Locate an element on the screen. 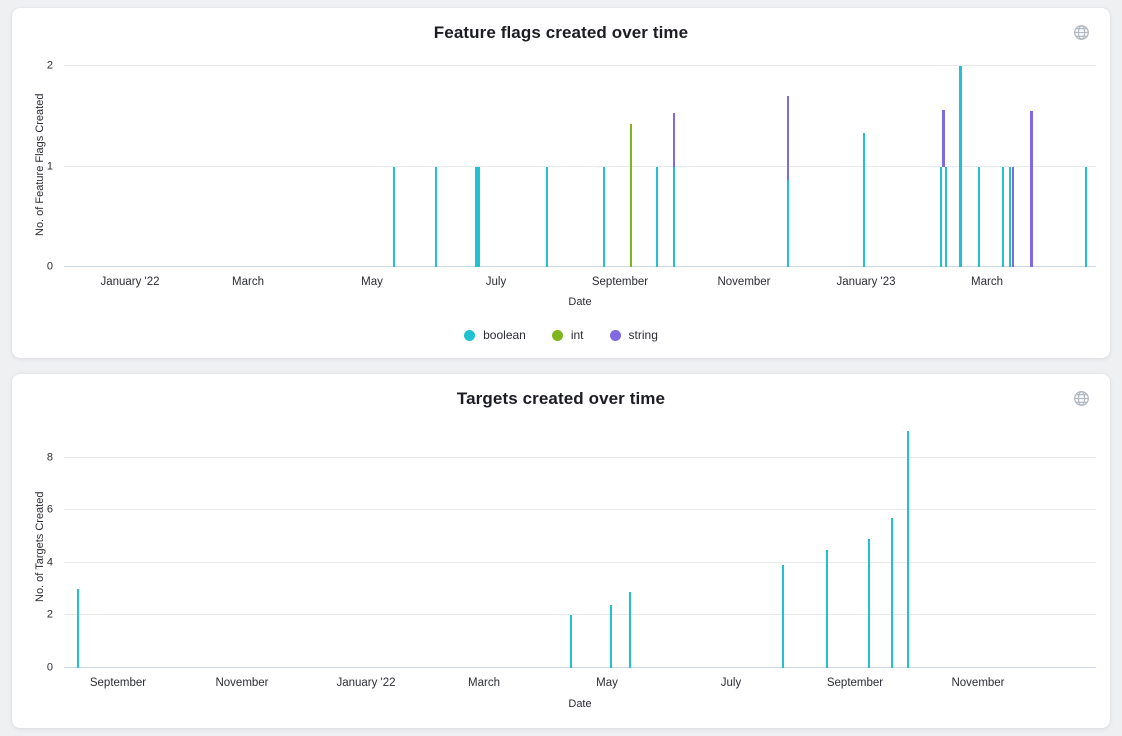  y-tick-label: 4 is located at coordinates (49, 562).